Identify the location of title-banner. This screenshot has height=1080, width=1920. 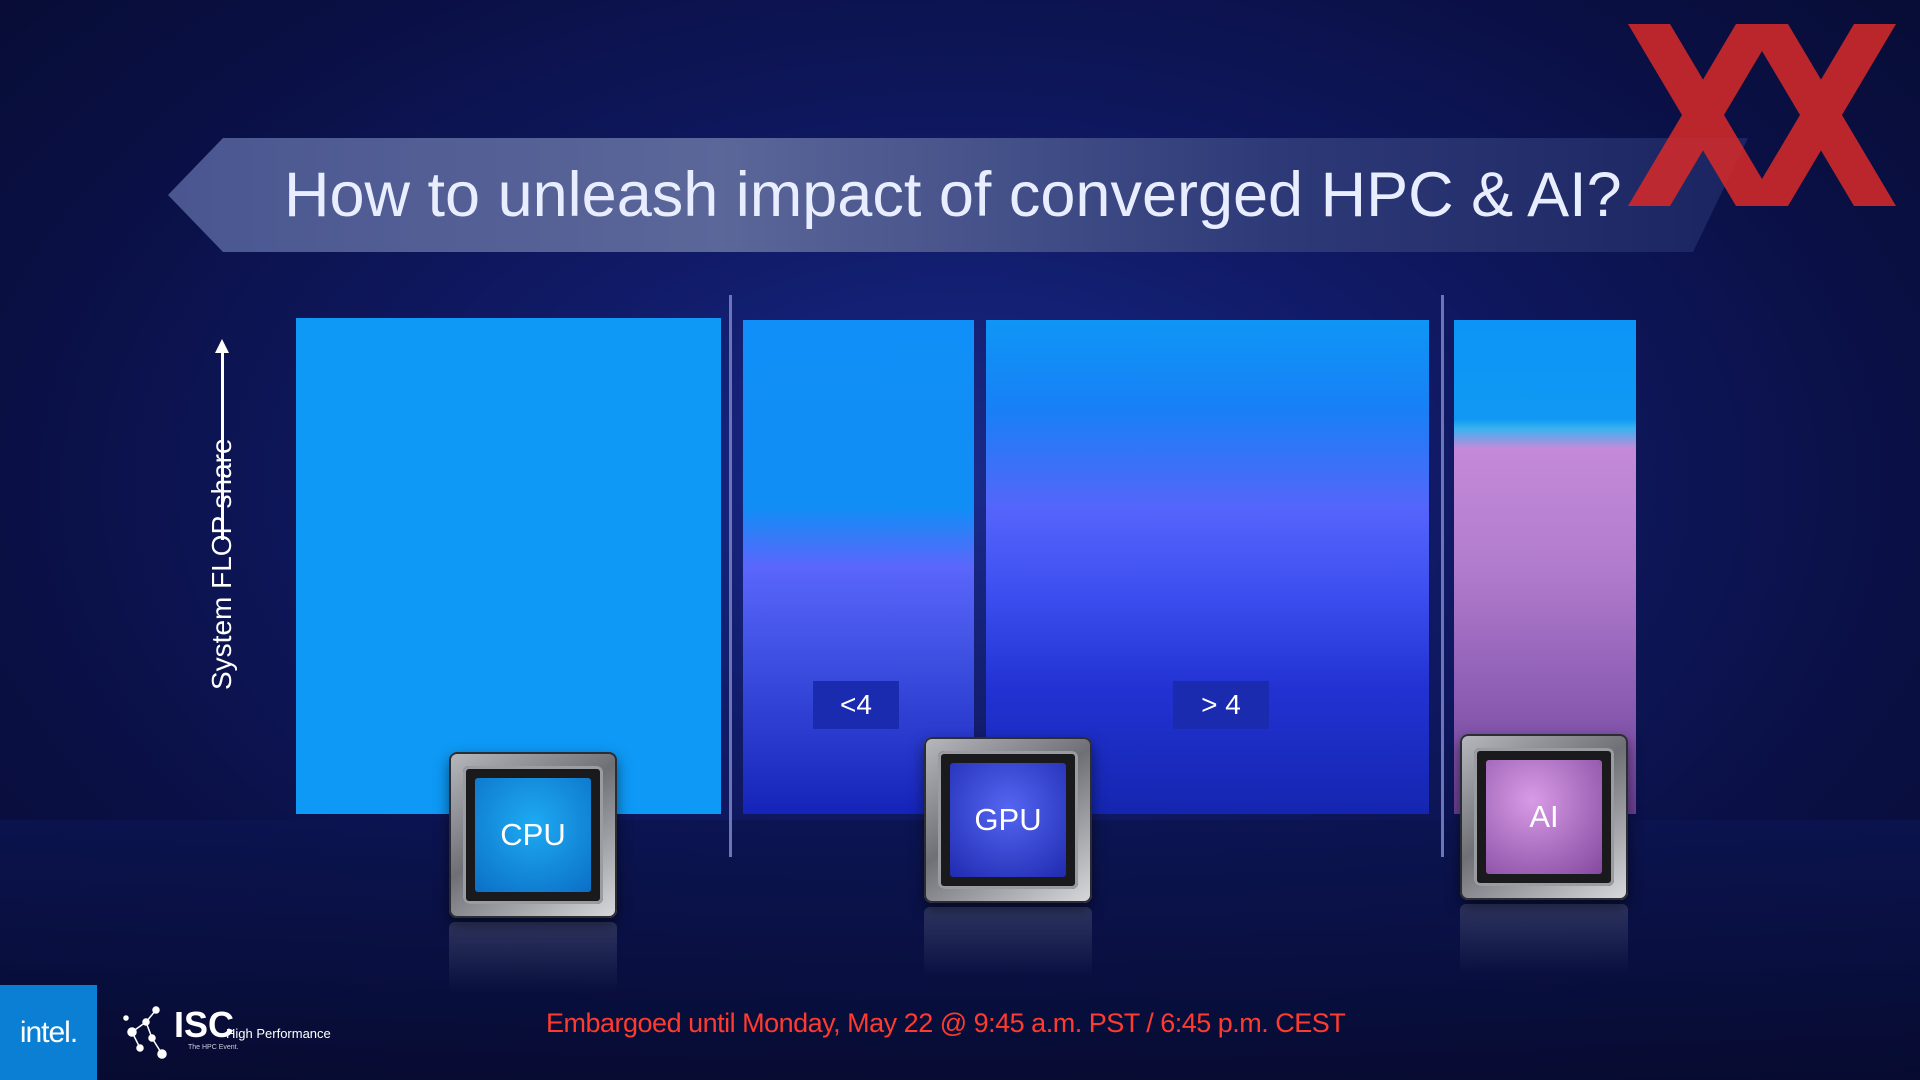
(958, 195).